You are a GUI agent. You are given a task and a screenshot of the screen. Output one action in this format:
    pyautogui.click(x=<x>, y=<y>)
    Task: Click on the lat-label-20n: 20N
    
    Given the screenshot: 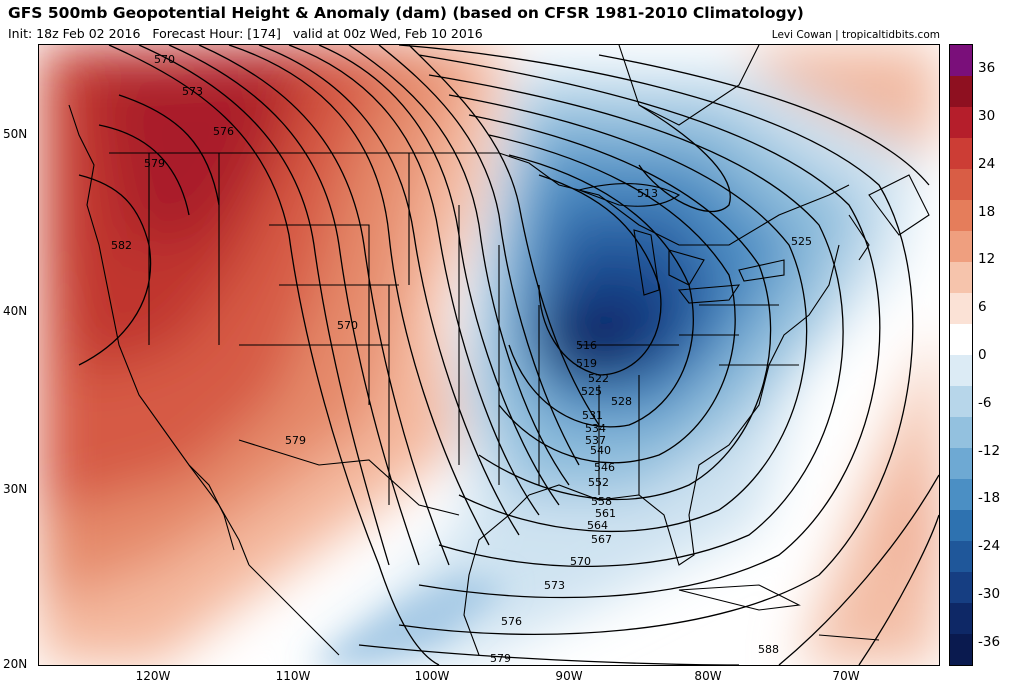 What is the action you would take?
    pyautogui.click(x=15, y=664)
    